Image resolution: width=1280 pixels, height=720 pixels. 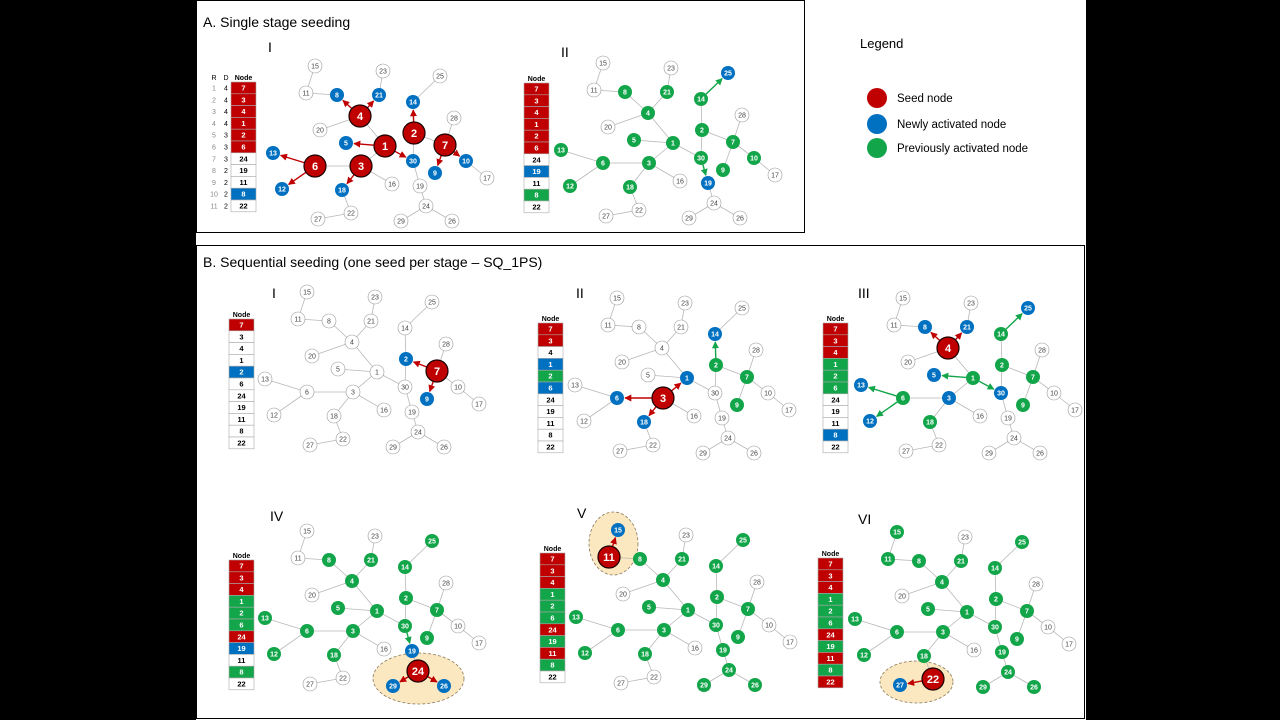 I want to click on node-20: 20, so click(x=623, y=594).